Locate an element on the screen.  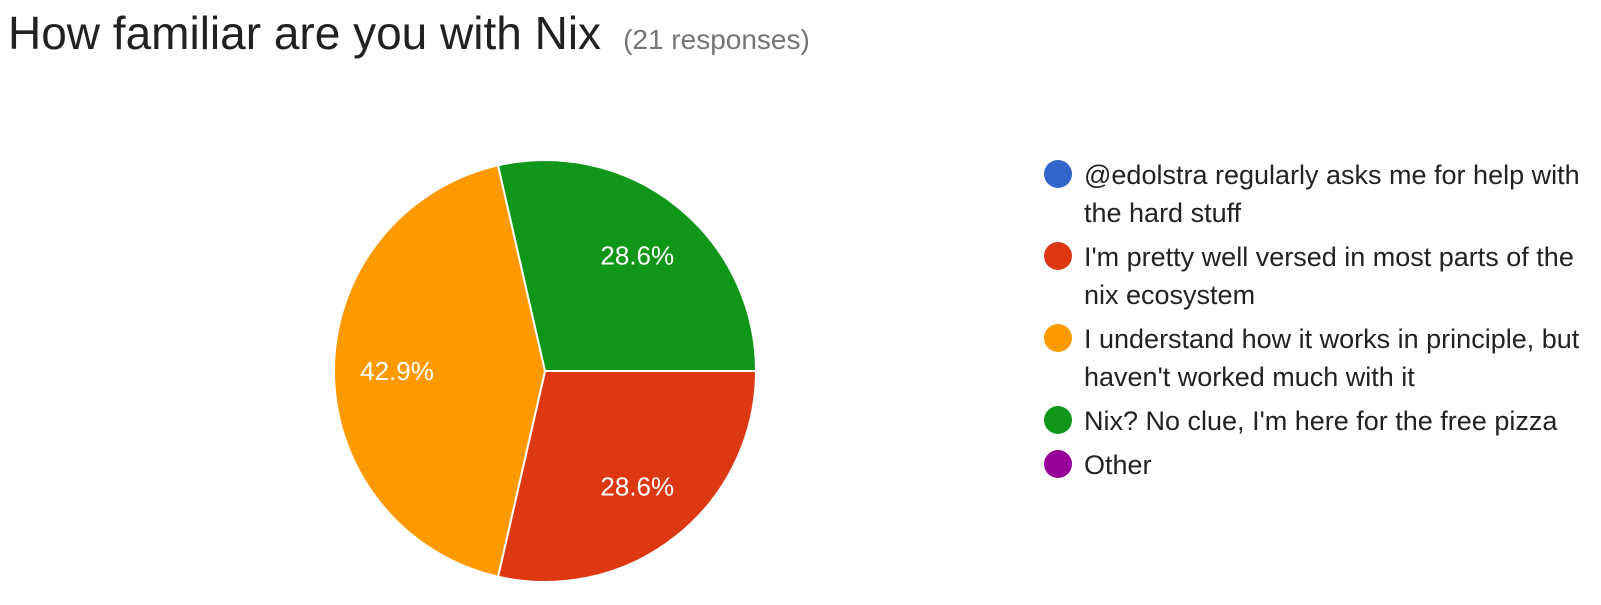
chart-title: How familiar are you with Nix is located at coordinates (305, 33).